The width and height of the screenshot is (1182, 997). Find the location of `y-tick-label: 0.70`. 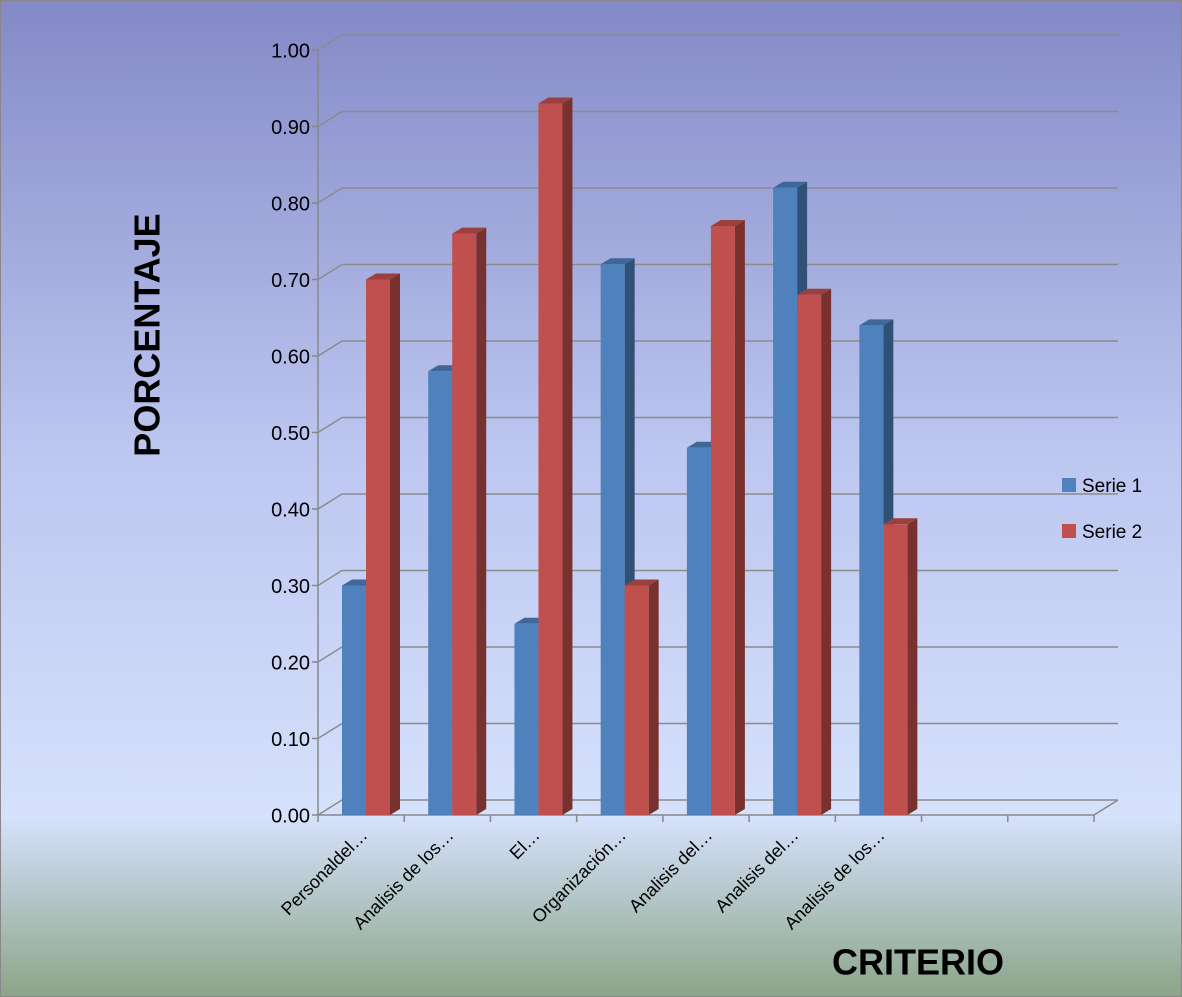

y-tick-label: 0.70 is located at coordinates (290, 281).